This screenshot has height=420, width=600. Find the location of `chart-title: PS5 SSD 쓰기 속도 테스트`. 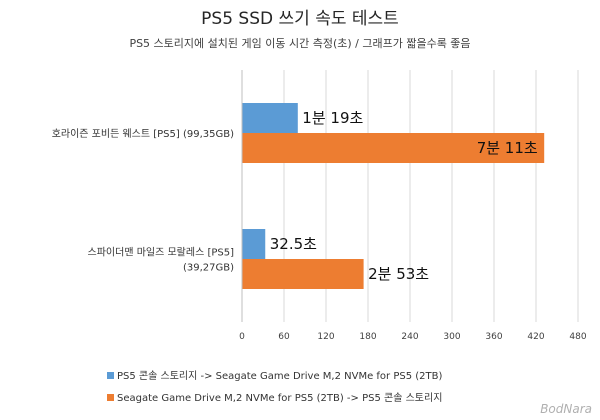

chart-title: PS5 SSD 쓰기 속도 테스트 is located at coordinates (300, 19).